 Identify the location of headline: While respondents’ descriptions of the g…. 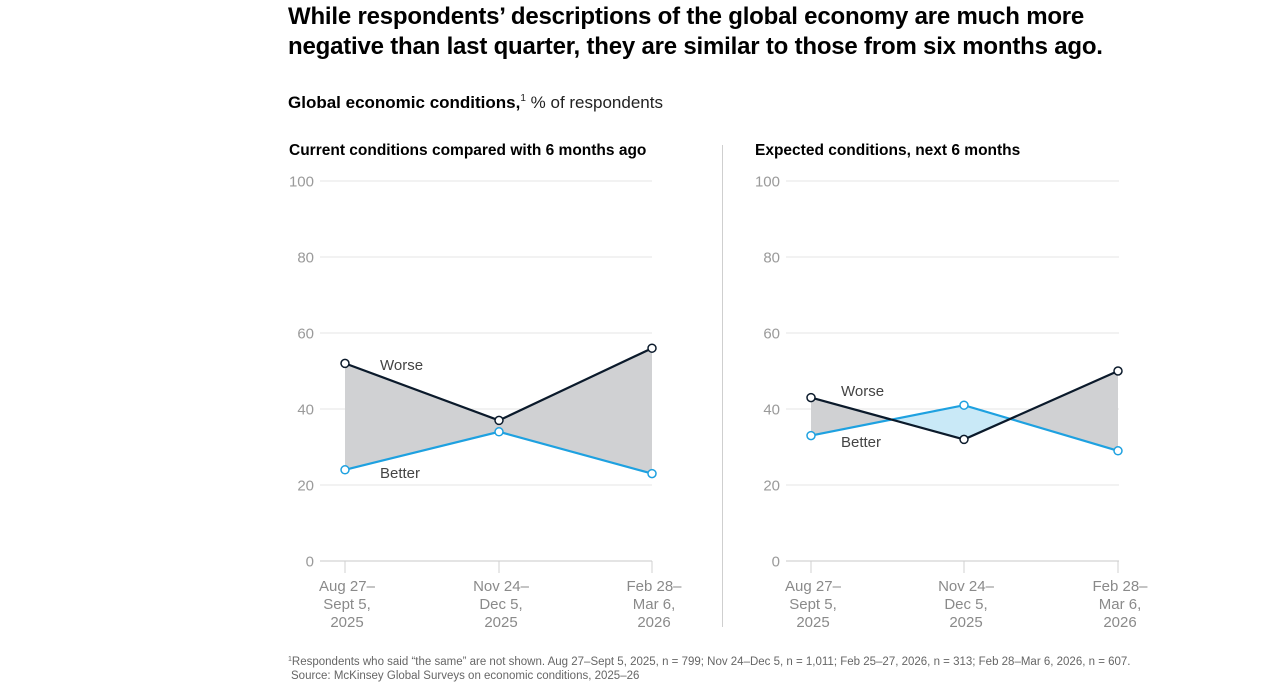
(695, 31).